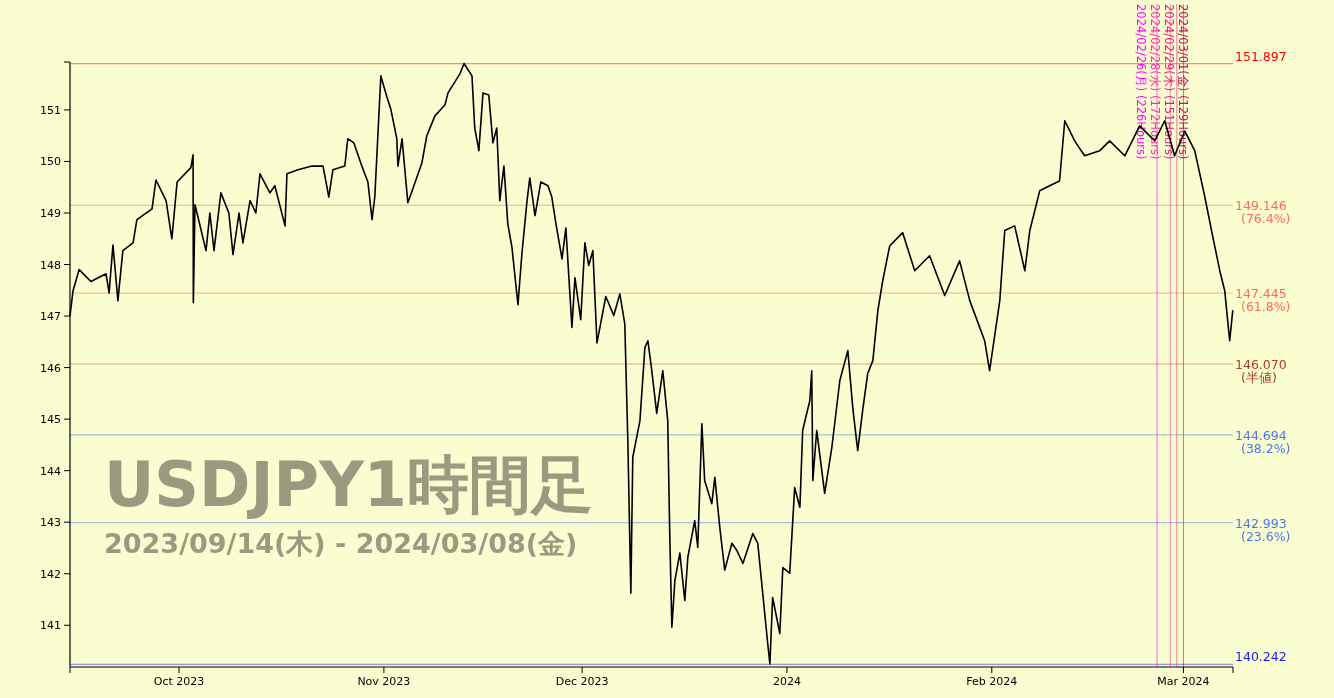 The height and width of the screenshot is (698, 1334). Describe the element at coordinates (1261, 370) in the screenshot. I see `ref-line-label: 146.070 (半値)` at that location.